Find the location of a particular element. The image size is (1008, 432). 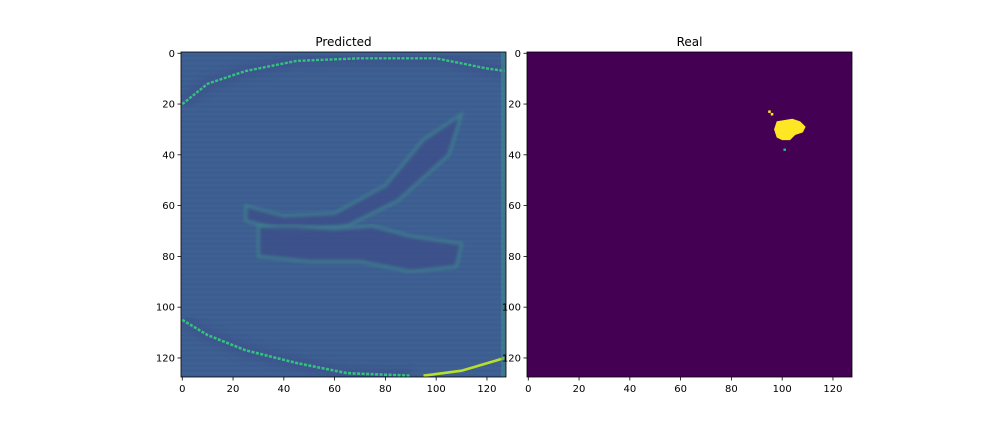

predicted-y-tick-label: 40 is located at coordinates (168, 155).